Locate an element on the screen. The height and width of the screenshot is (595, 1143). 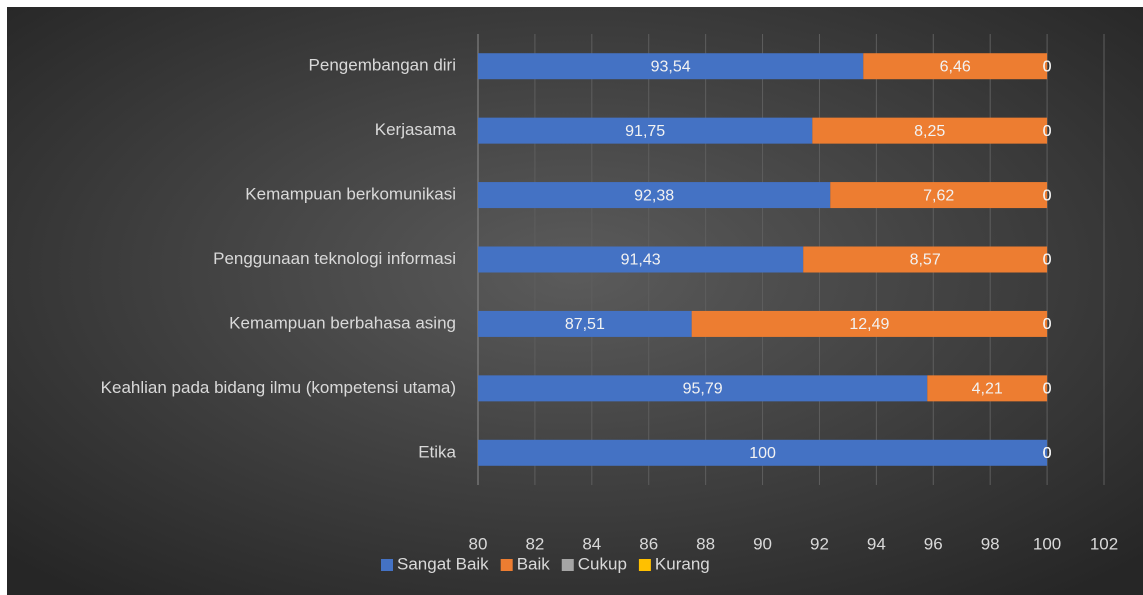
data-label: 100 is located at coordinates (762, 453).